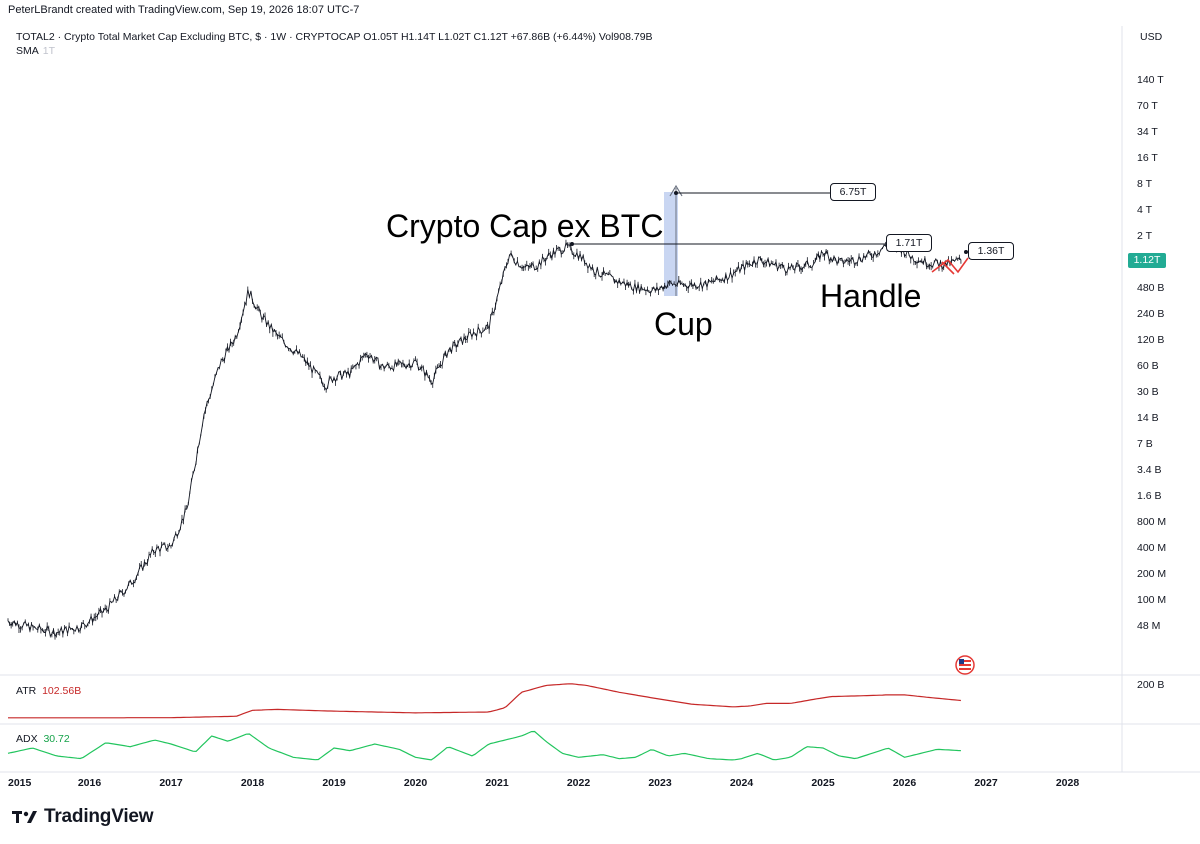  I want to click on sma-label: SMA, so click(27, 51).